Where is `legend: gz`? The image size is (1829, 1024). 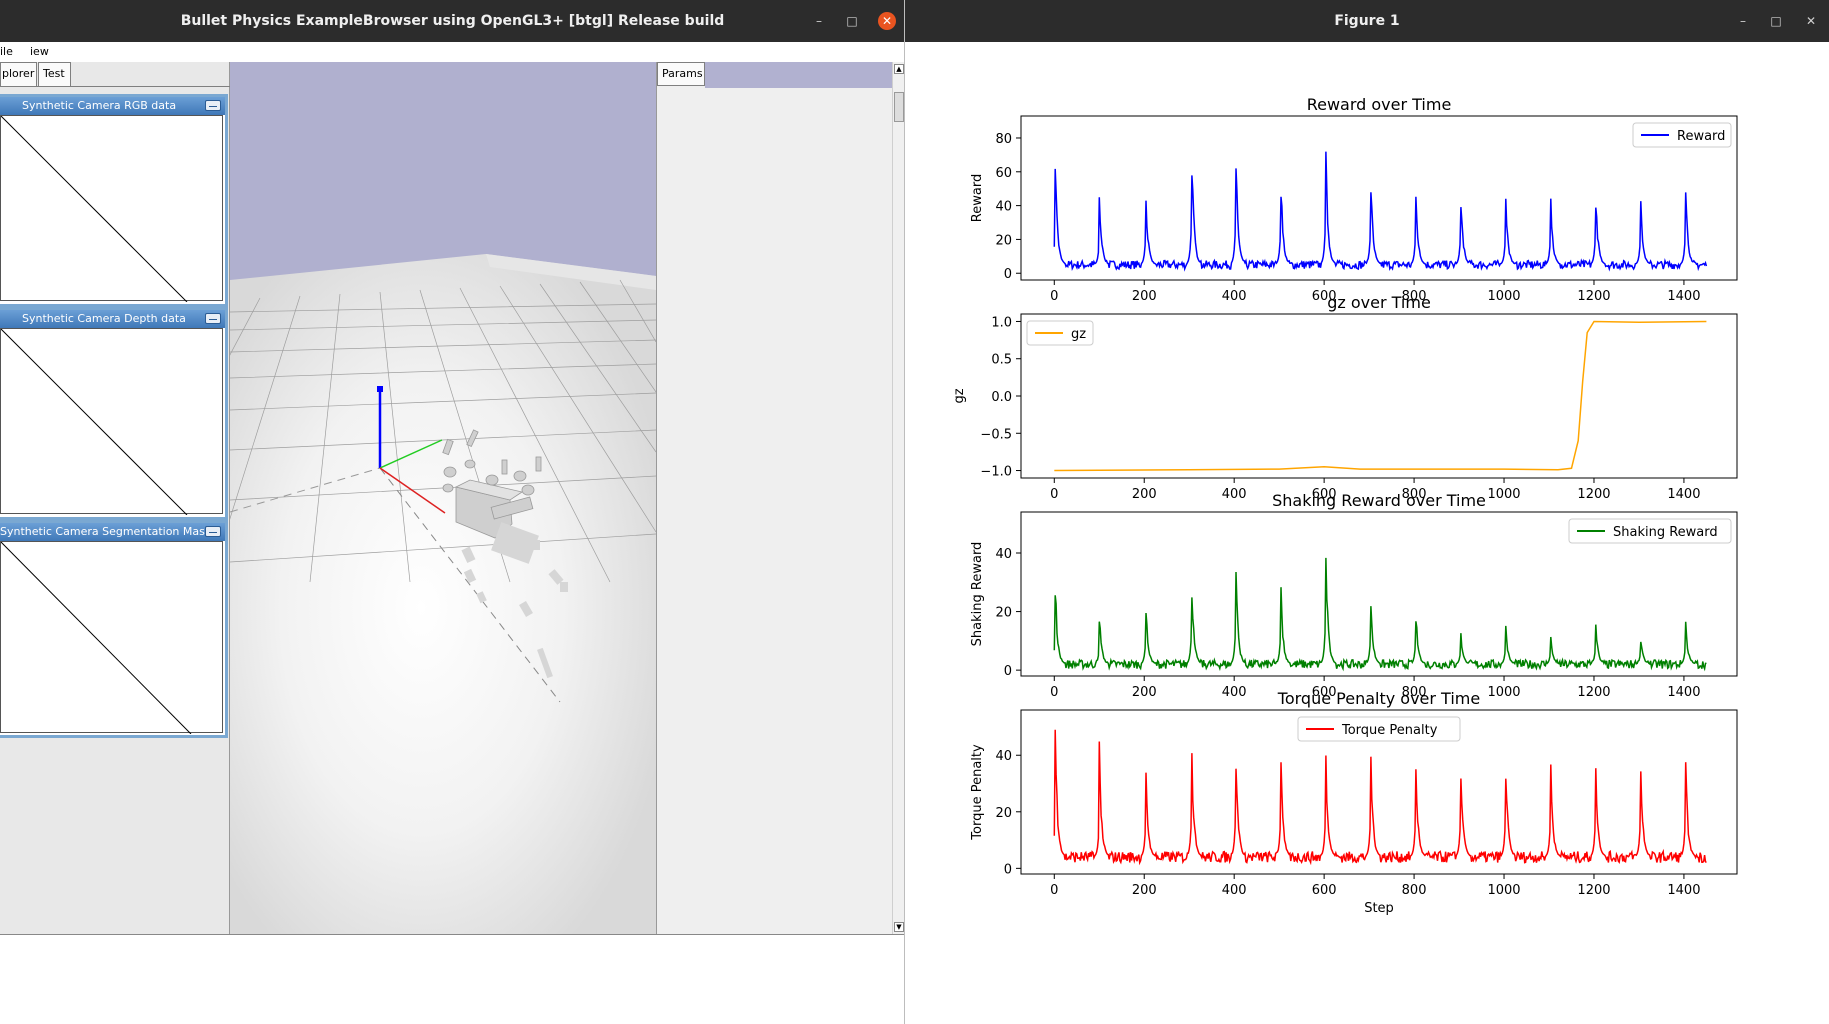 legend: gz is located at coordinates (1060, 333).